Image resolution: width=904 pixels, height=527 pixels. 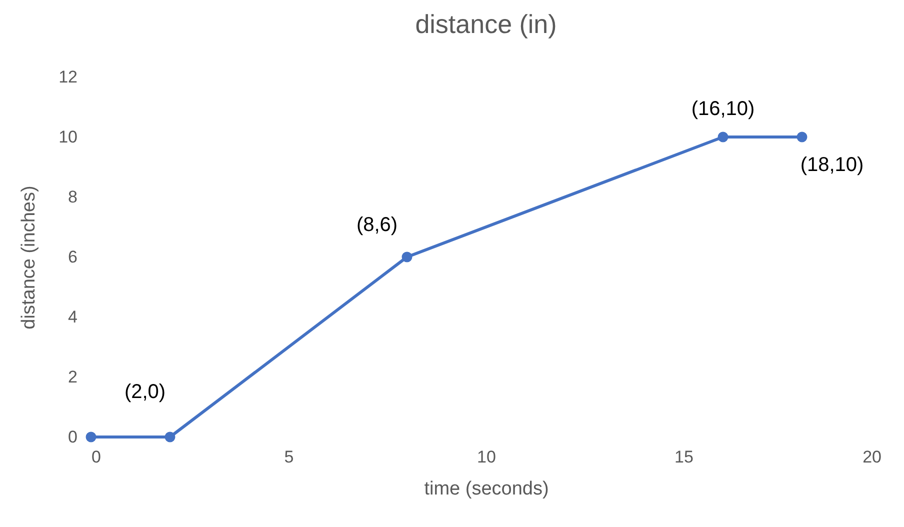 I want to click on annotation: (8,6), so click(x=377, y=225).